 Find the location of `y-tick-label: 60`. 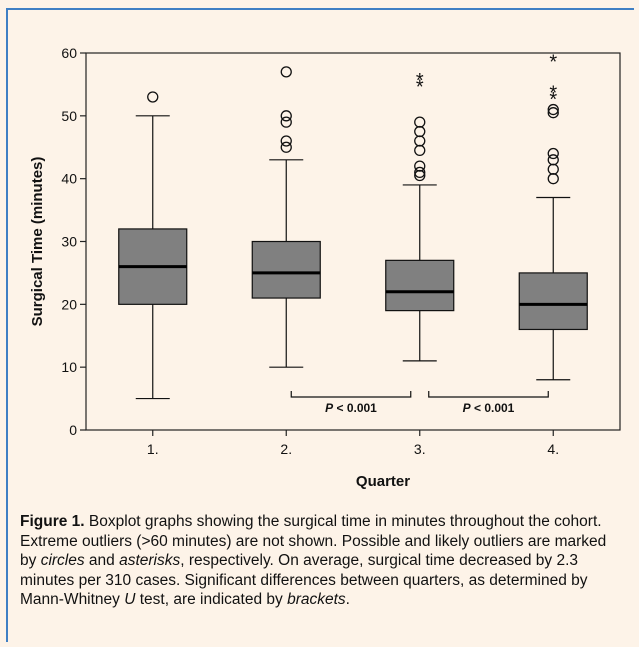

y-tick-label: 60 is located at coordinates (69, 53).